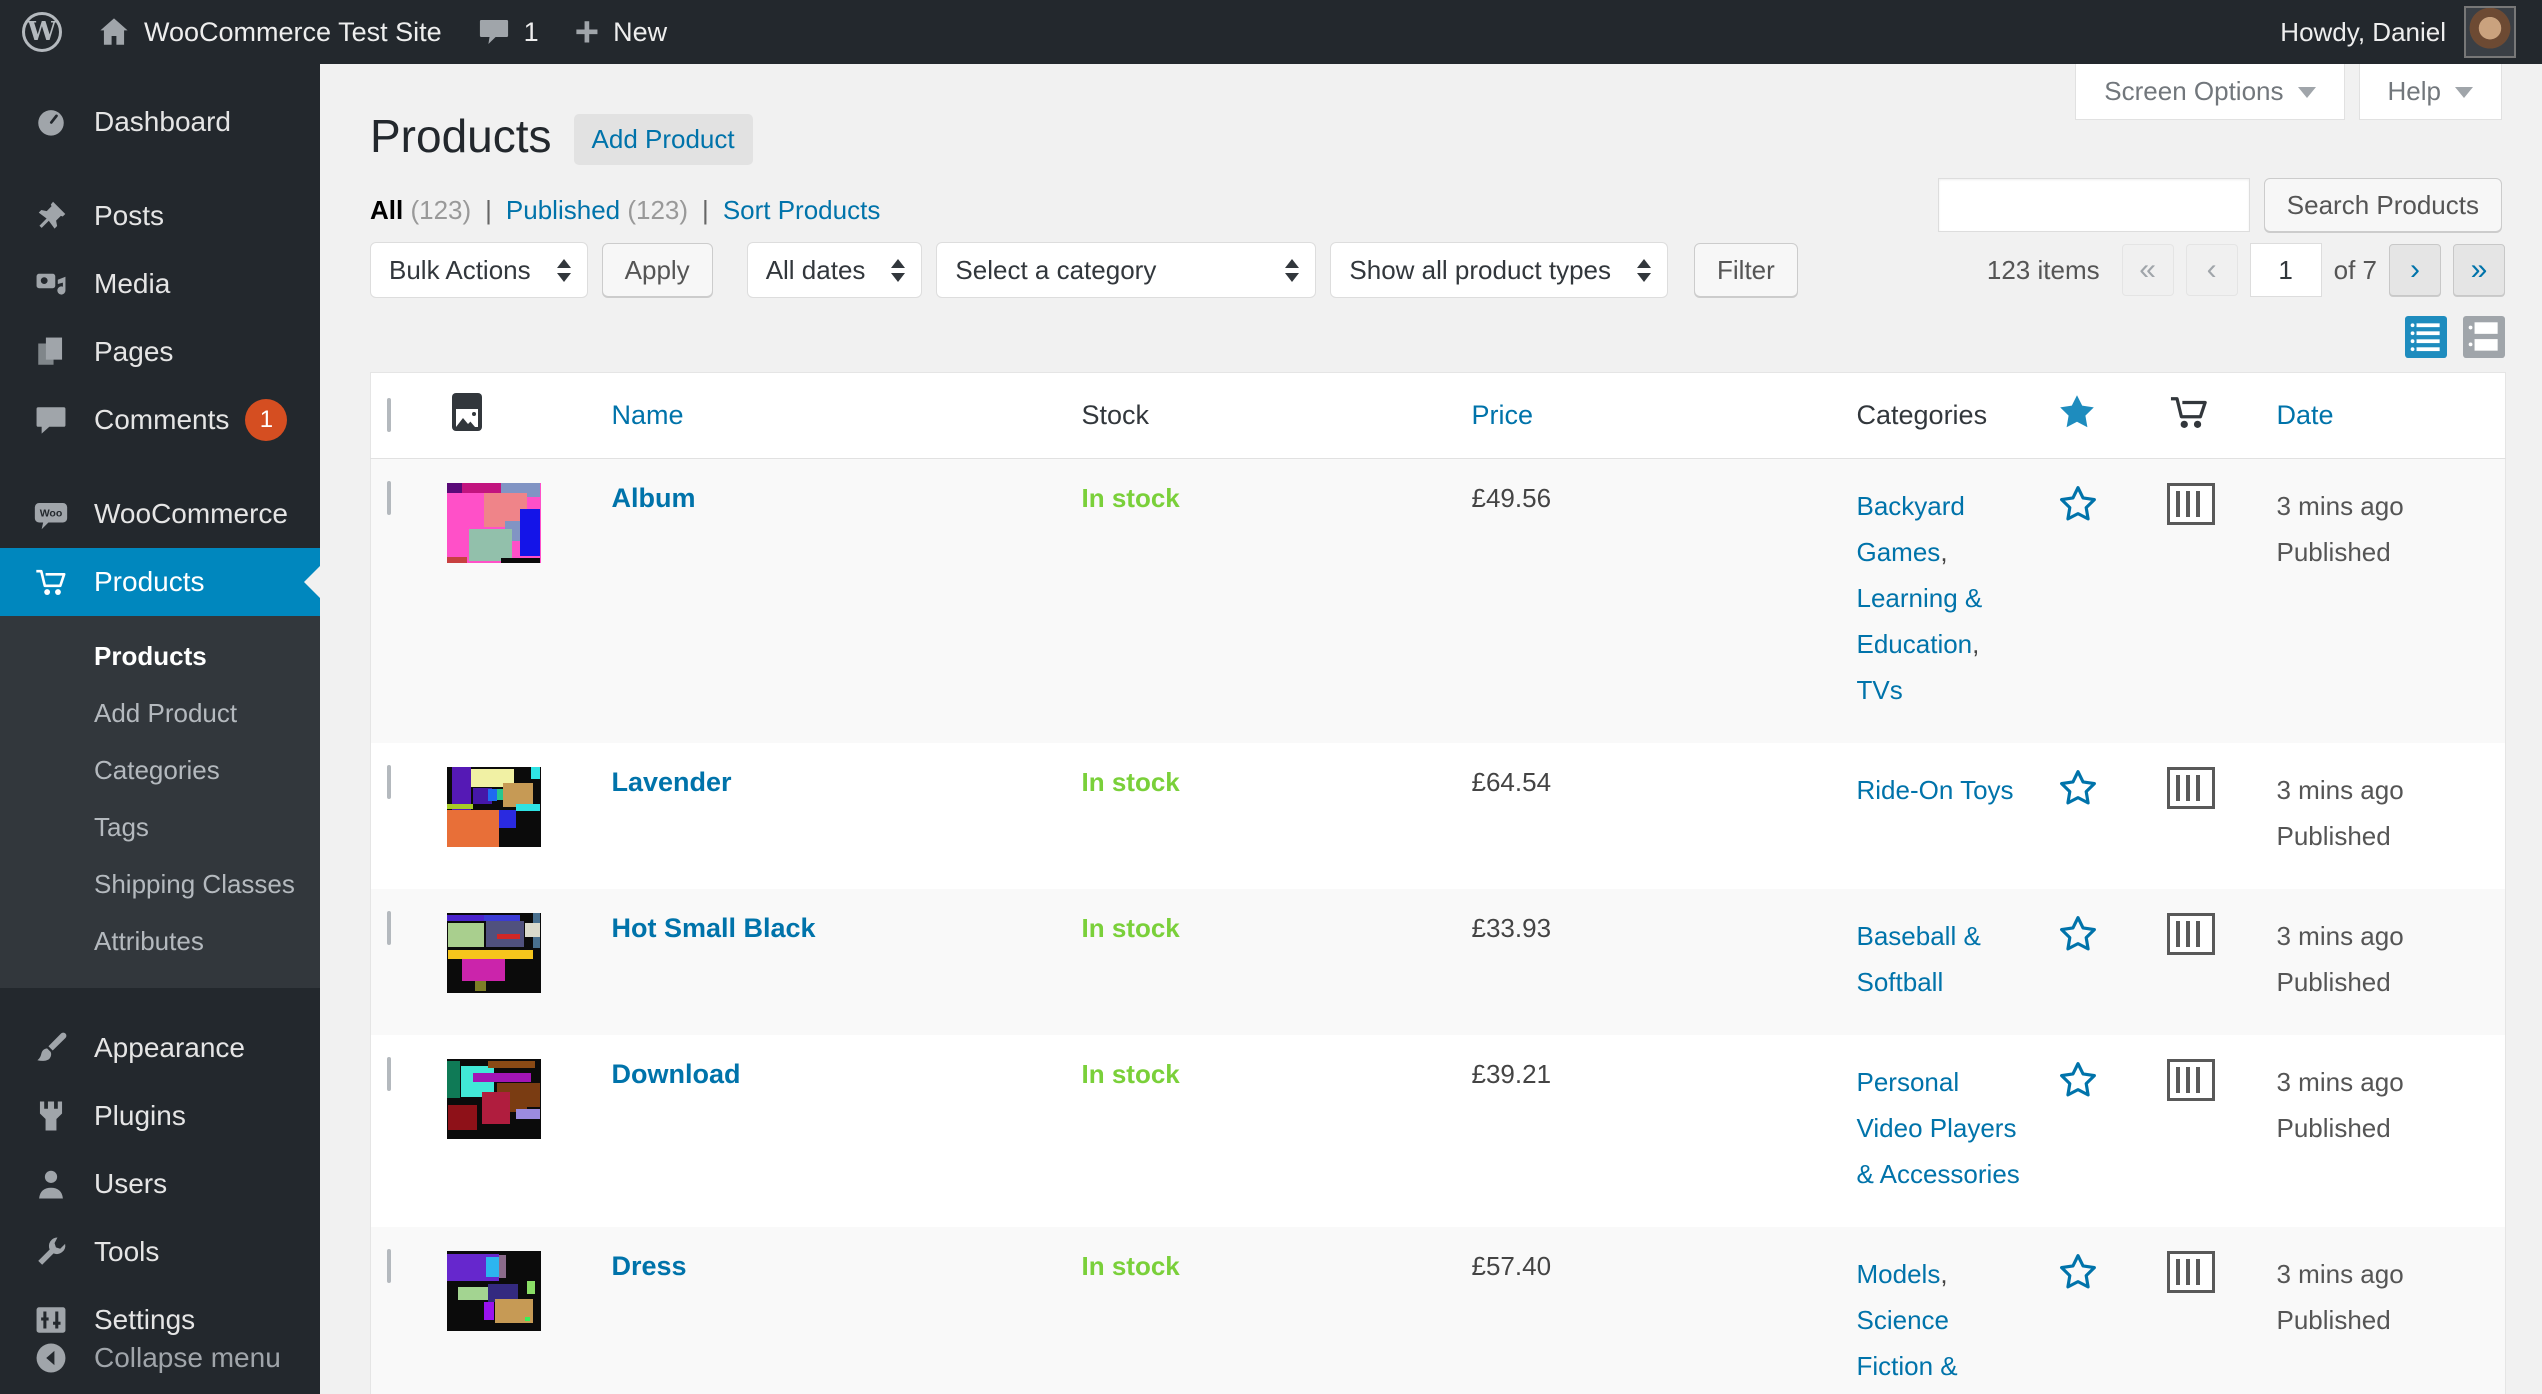 This screenshot has width=2542, height=1394. What do you see at coordinates (1918, 959) in the screenshot?
I see `category-link: Baseball & Softball` at bounding box center [1918, 959].